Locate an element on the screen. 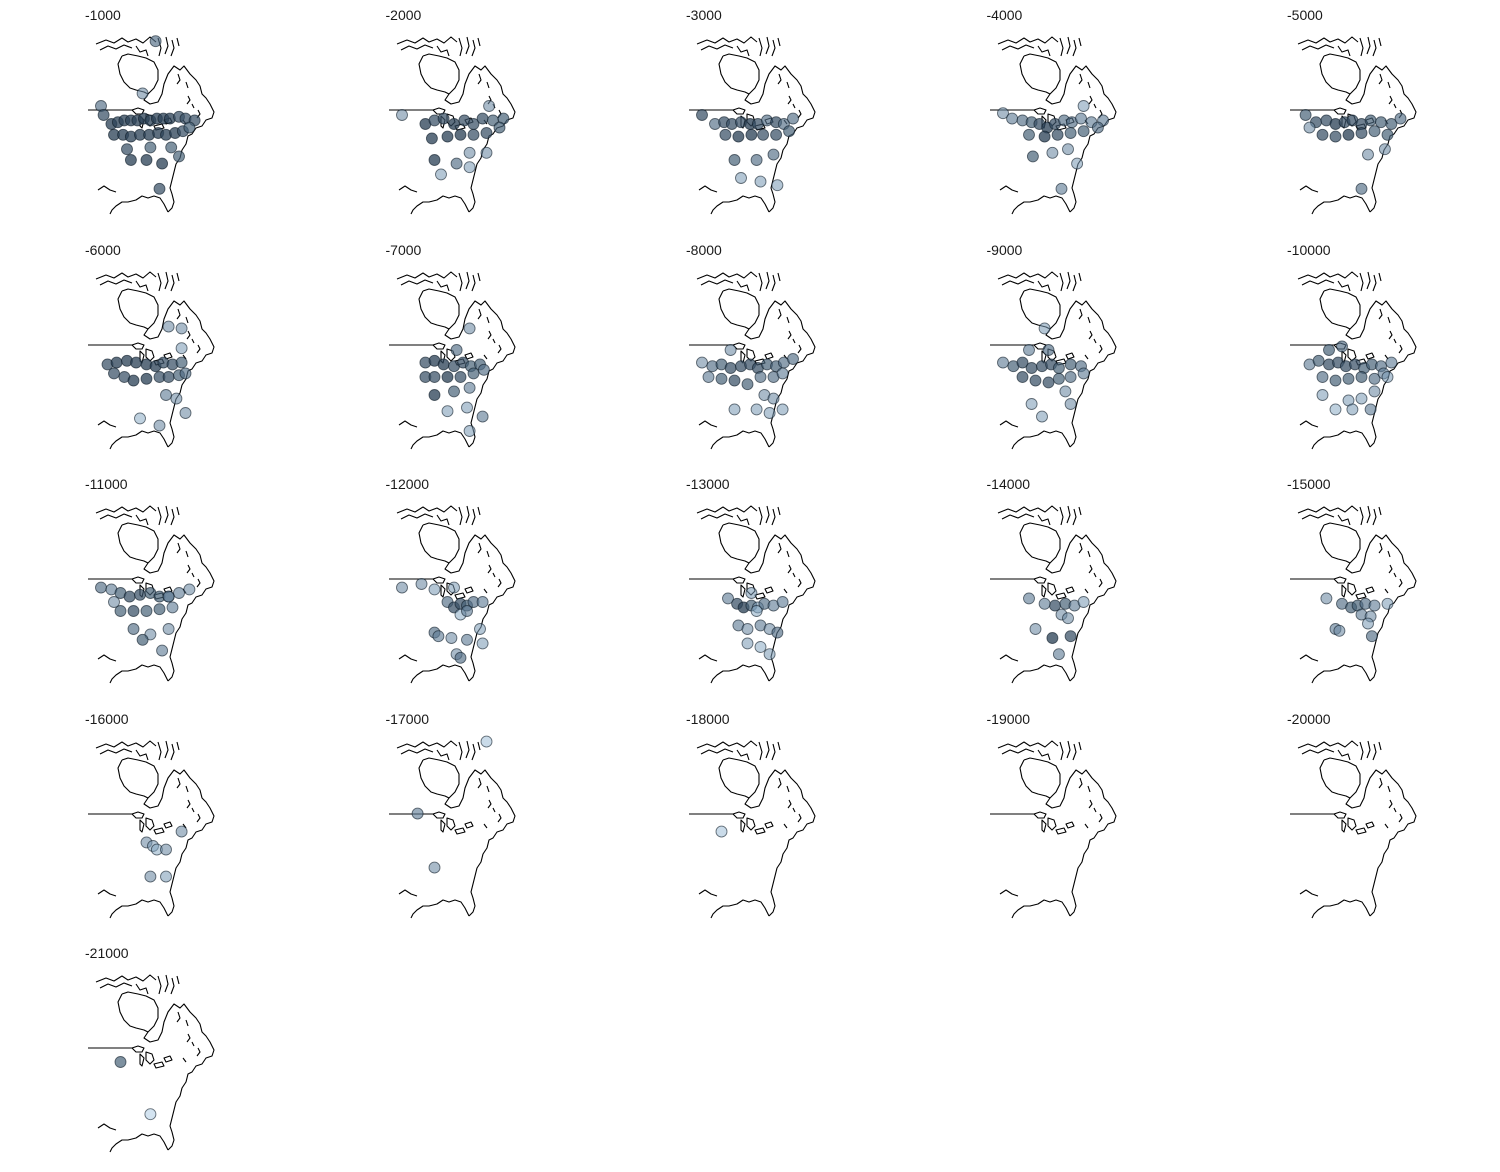  map-panel: -15000 is located at coordinates (1392, 583).